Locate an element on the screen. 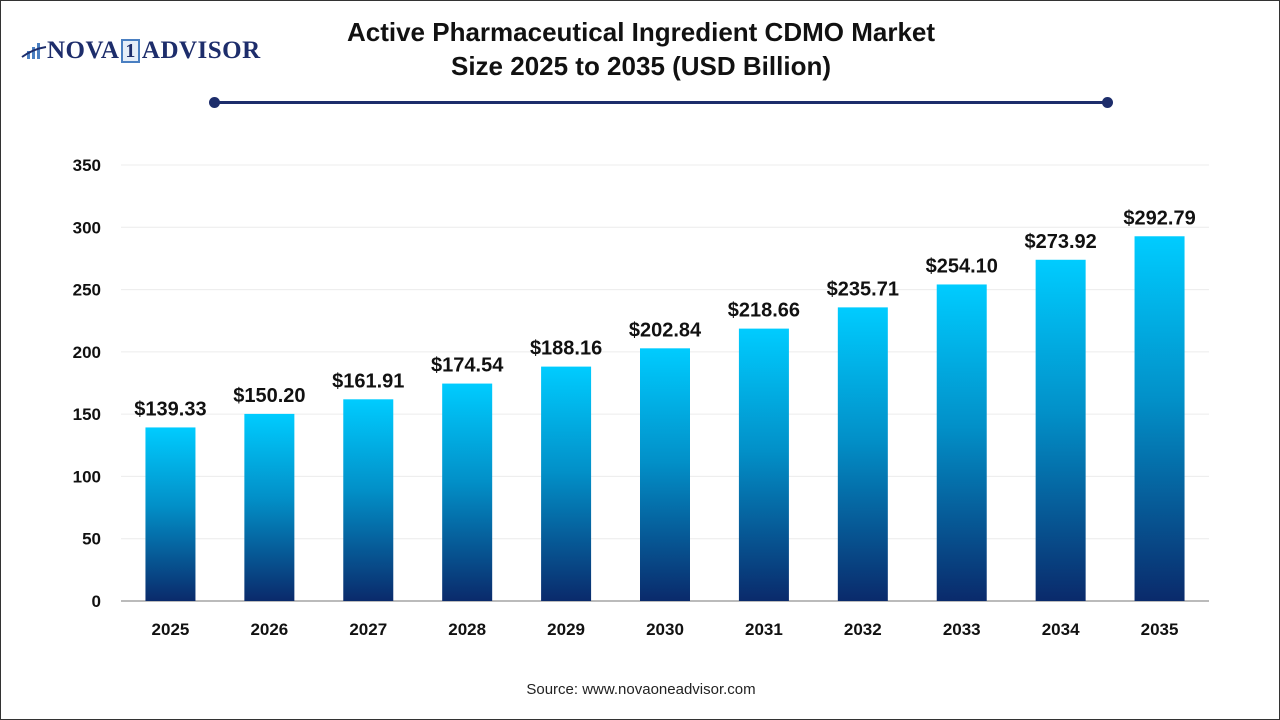 The height and width of the screenshot is (720, 1280). bar-2030 is located at coordinates (665, 474).